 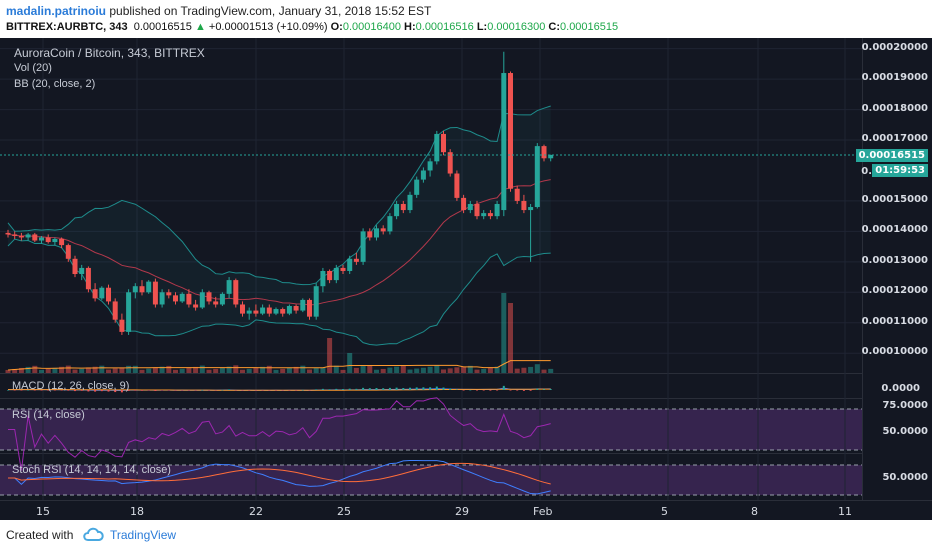 I want to click on symbol-label: BITTREX:AURBTC, 343, so click(x=67, y=27).